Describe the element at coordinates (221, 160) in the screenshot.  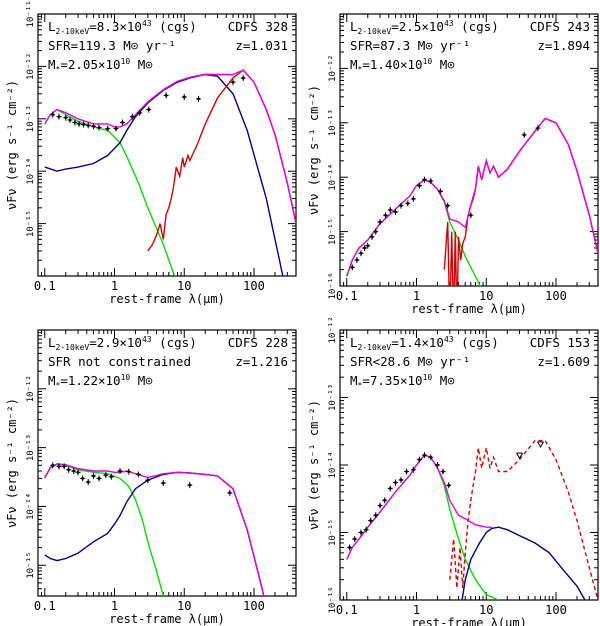
I see `series-starburst` at that location.